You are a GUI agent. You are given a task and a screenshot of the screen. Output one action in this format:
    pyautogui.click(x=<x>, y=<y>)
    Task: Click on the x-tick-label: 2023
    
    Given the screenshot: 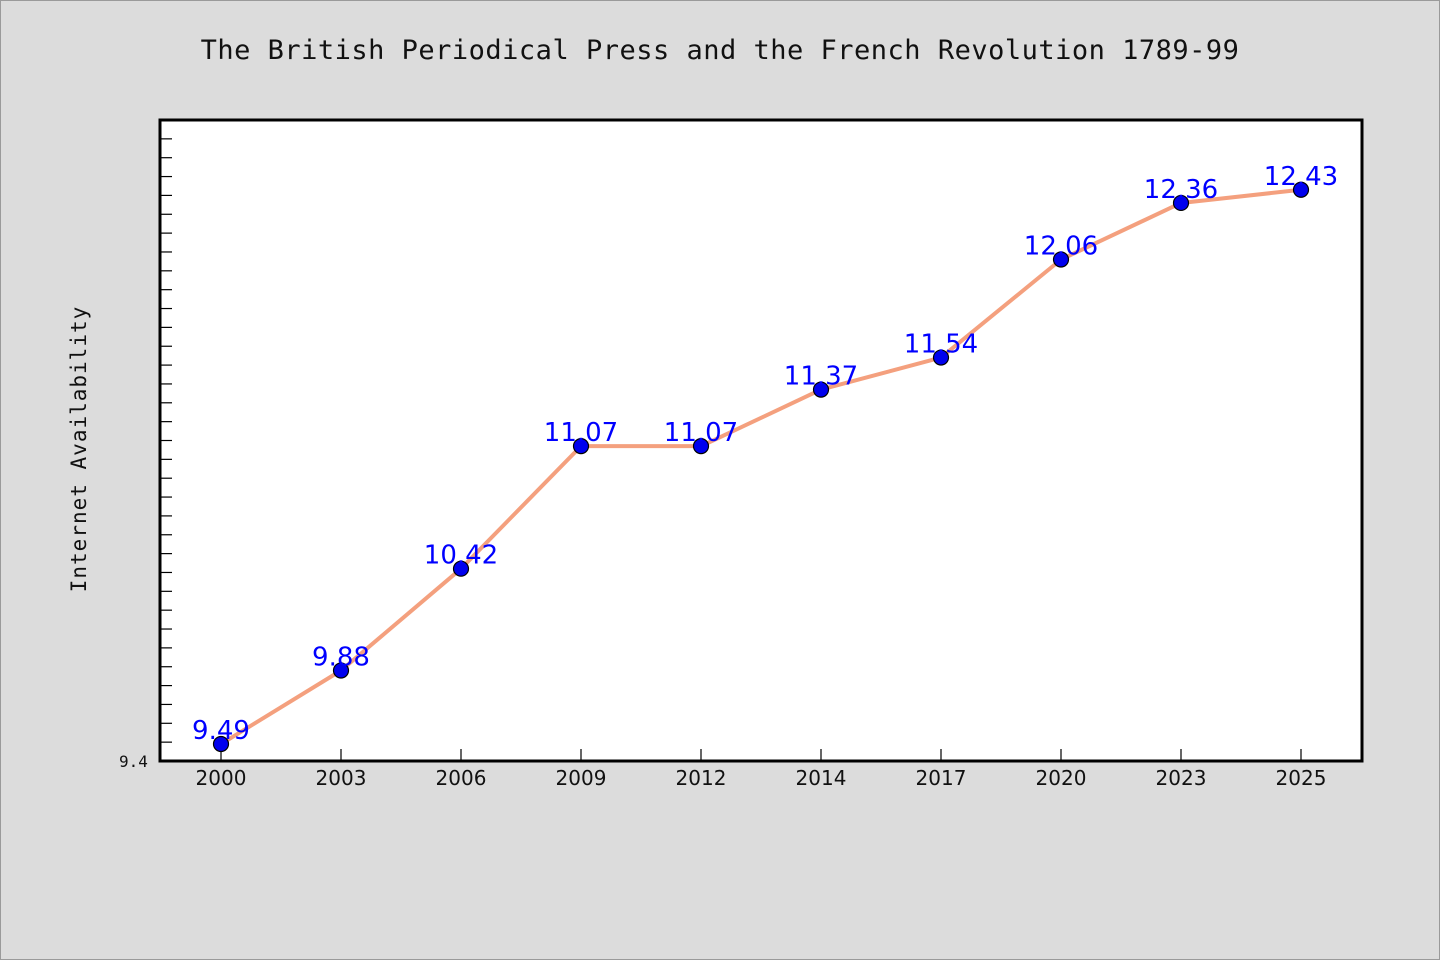 What is the action you would take?
    pyautogui.click(x=1181, y=778)
    